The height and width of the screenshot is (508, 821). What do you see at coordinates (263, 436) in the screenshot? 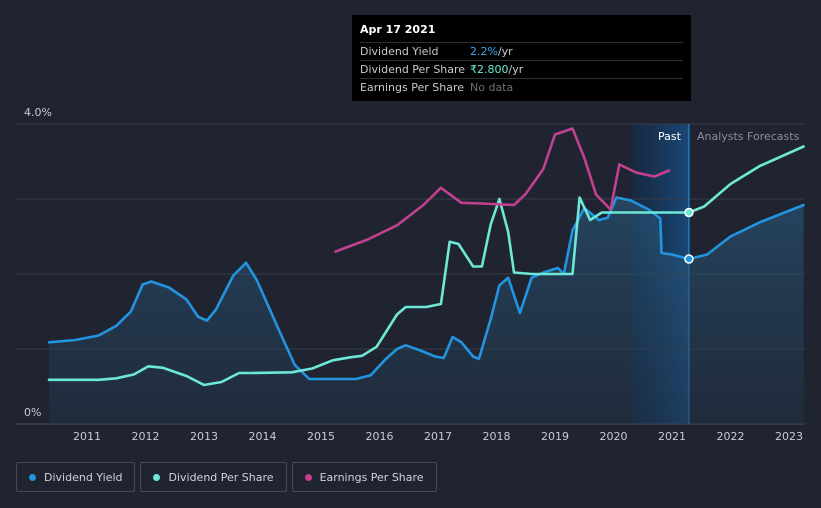
I see `x-tick-label: 2014` at bounding box center [263, 436].